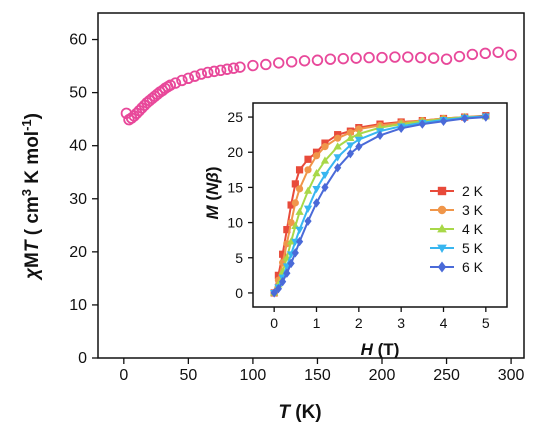 The image size is (550, 444). Describe the element at coordinates (235, 152) in the screenshot. I see `inset-y-tick-label: 20` at that location.